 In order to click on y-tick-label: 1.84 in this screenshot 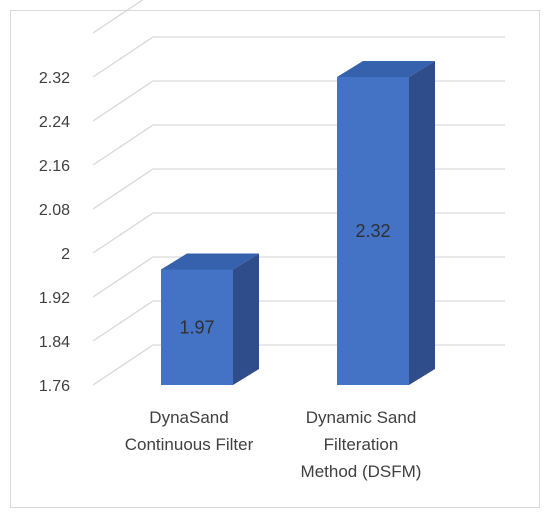, I will do `click(54, 342)`.